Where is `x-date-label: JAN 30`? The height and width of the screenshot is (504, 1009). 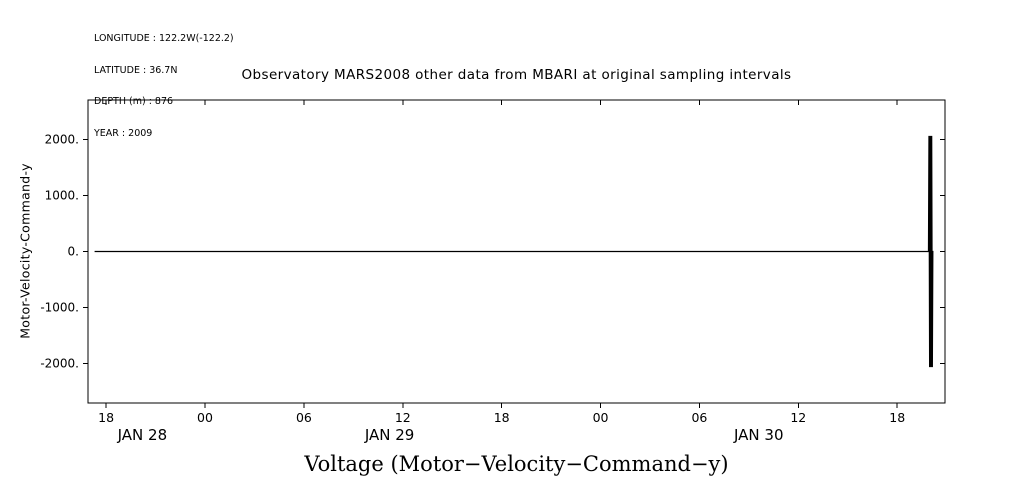 x-date-label: JAN 30 is located at coordinates (758, 435).